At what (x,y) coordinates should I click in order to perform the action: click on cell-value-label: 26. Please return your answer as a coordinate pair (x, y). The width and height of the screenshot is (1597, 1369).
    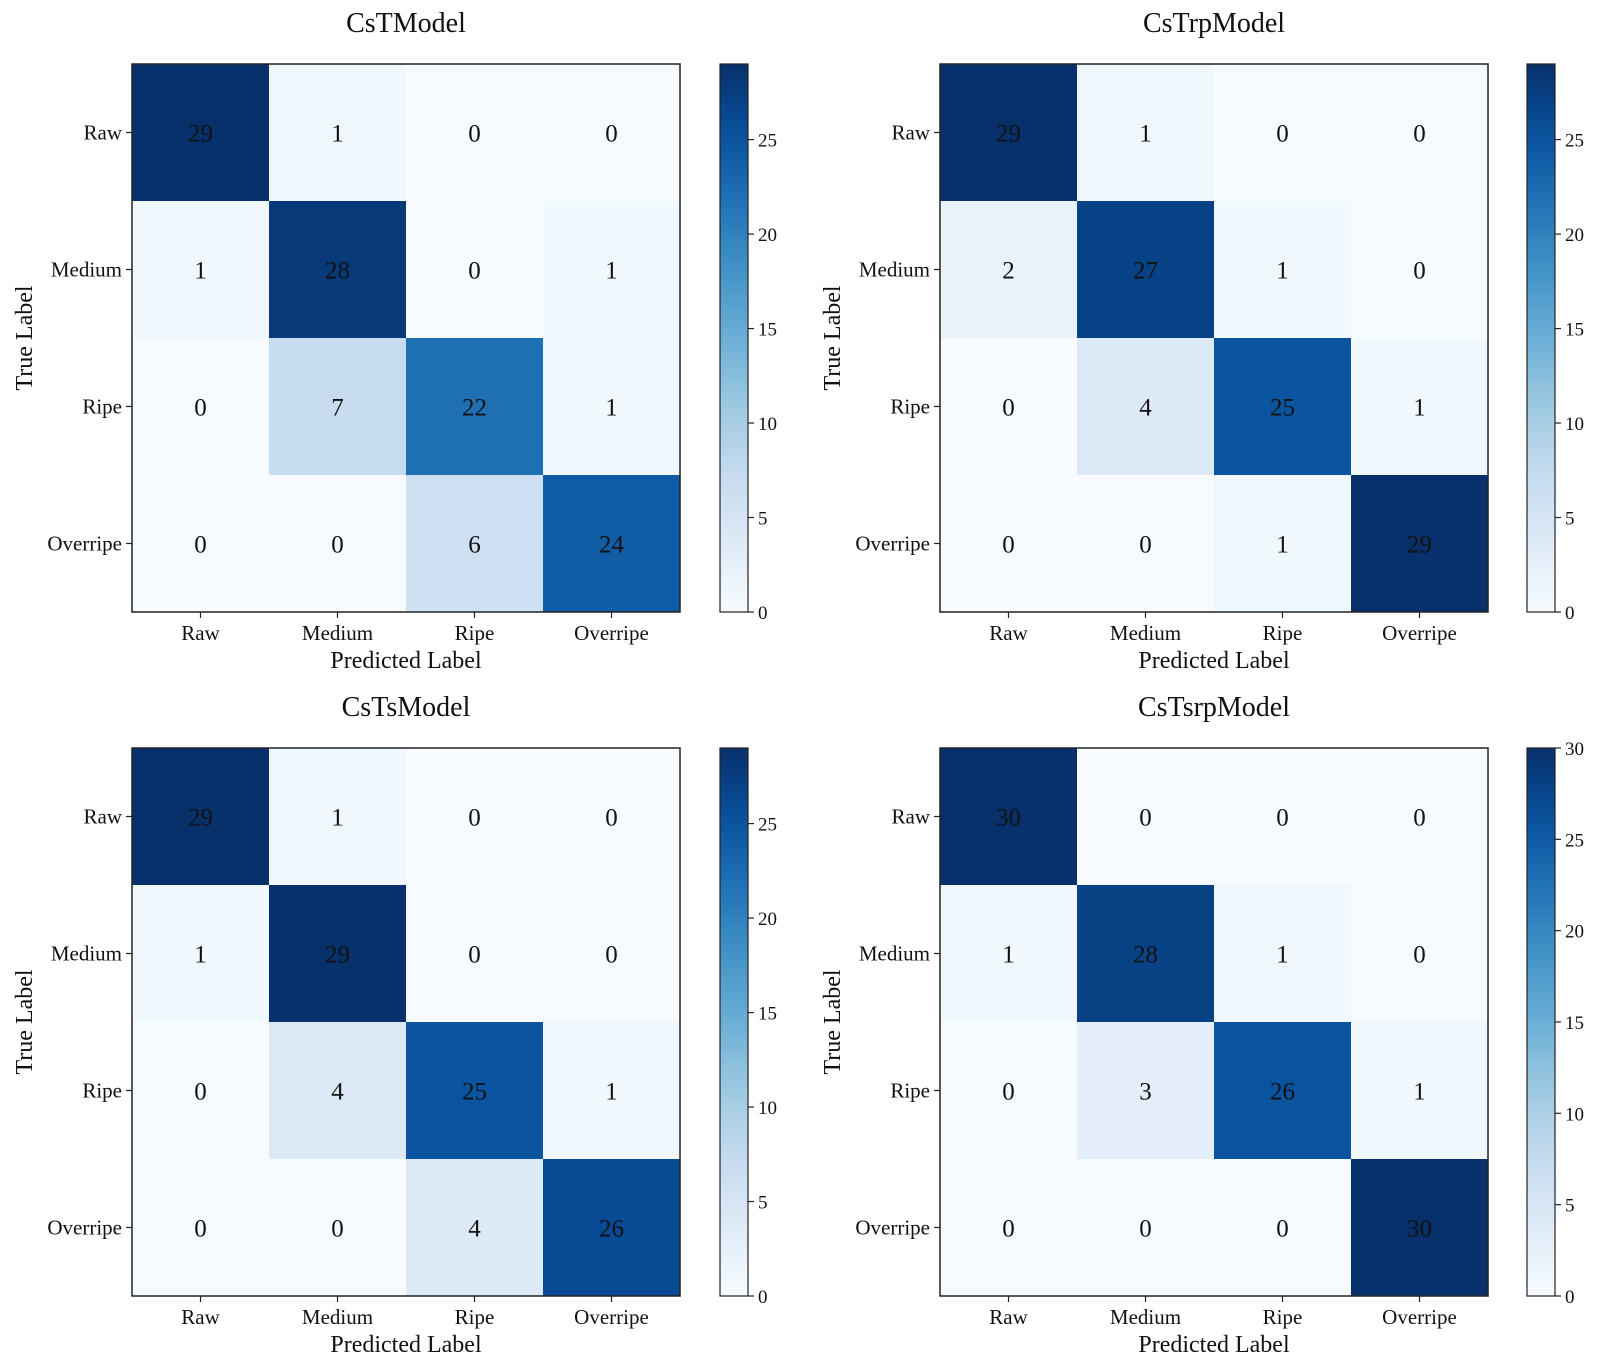
    Looking at the image, I should click on (611, 1229).